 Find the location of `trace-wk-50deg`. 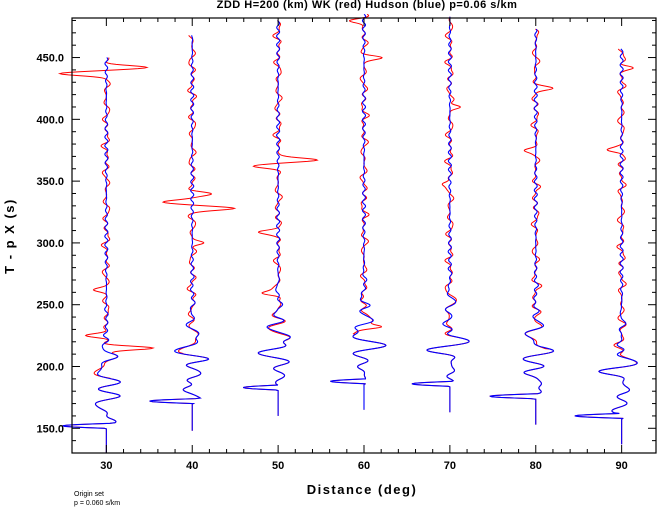

trace-wk-50deg is located at coordinates (281, 218).